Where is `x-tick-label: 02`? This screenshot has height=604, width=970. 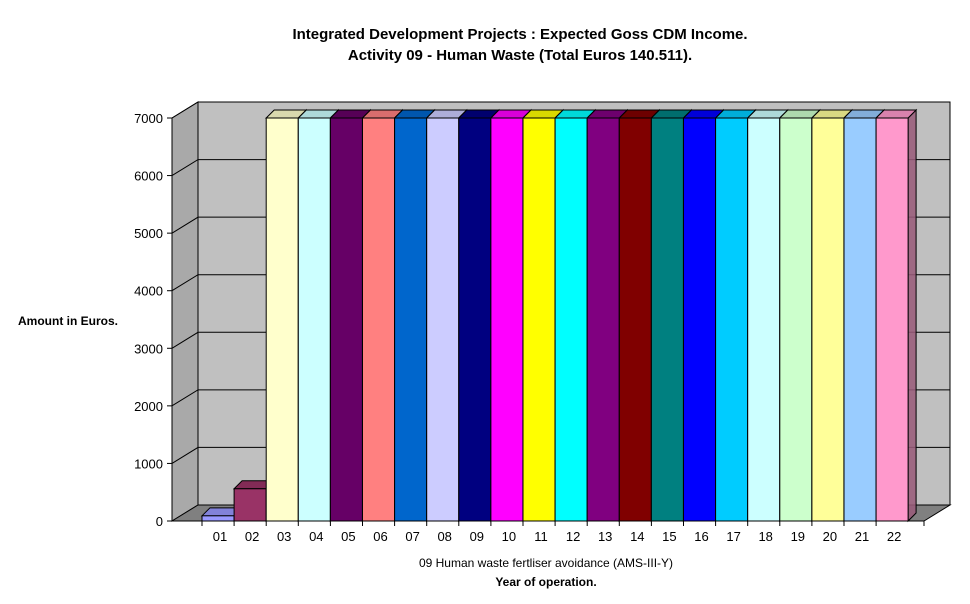 x-tick-label: 02 is located at coordinates (252, 536).